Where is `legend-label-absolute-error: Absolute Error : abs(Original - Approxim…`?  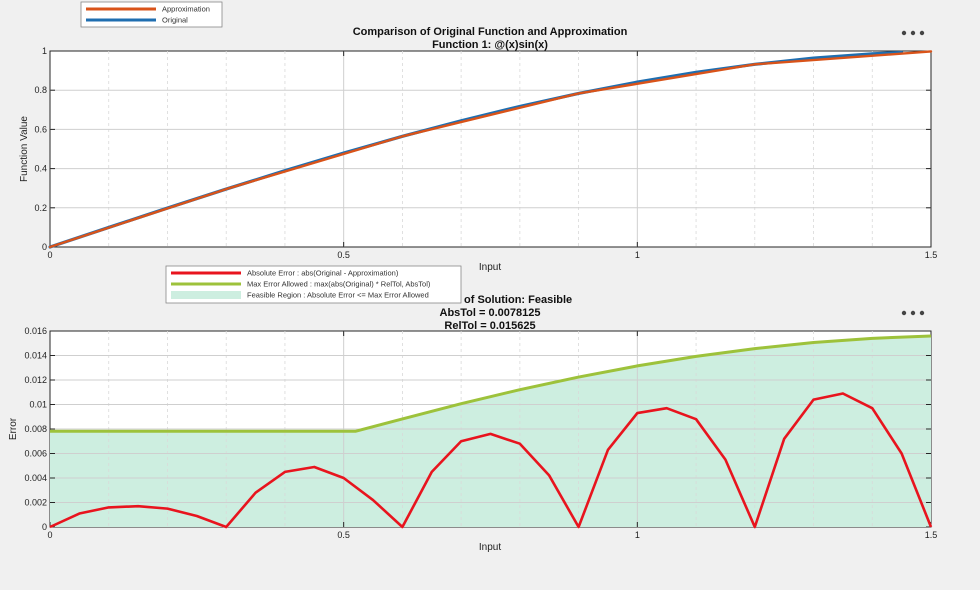
legend-label-absolute-error: Absolute Error : abs(Original - Approxim… is located at coordinates (323, 273).